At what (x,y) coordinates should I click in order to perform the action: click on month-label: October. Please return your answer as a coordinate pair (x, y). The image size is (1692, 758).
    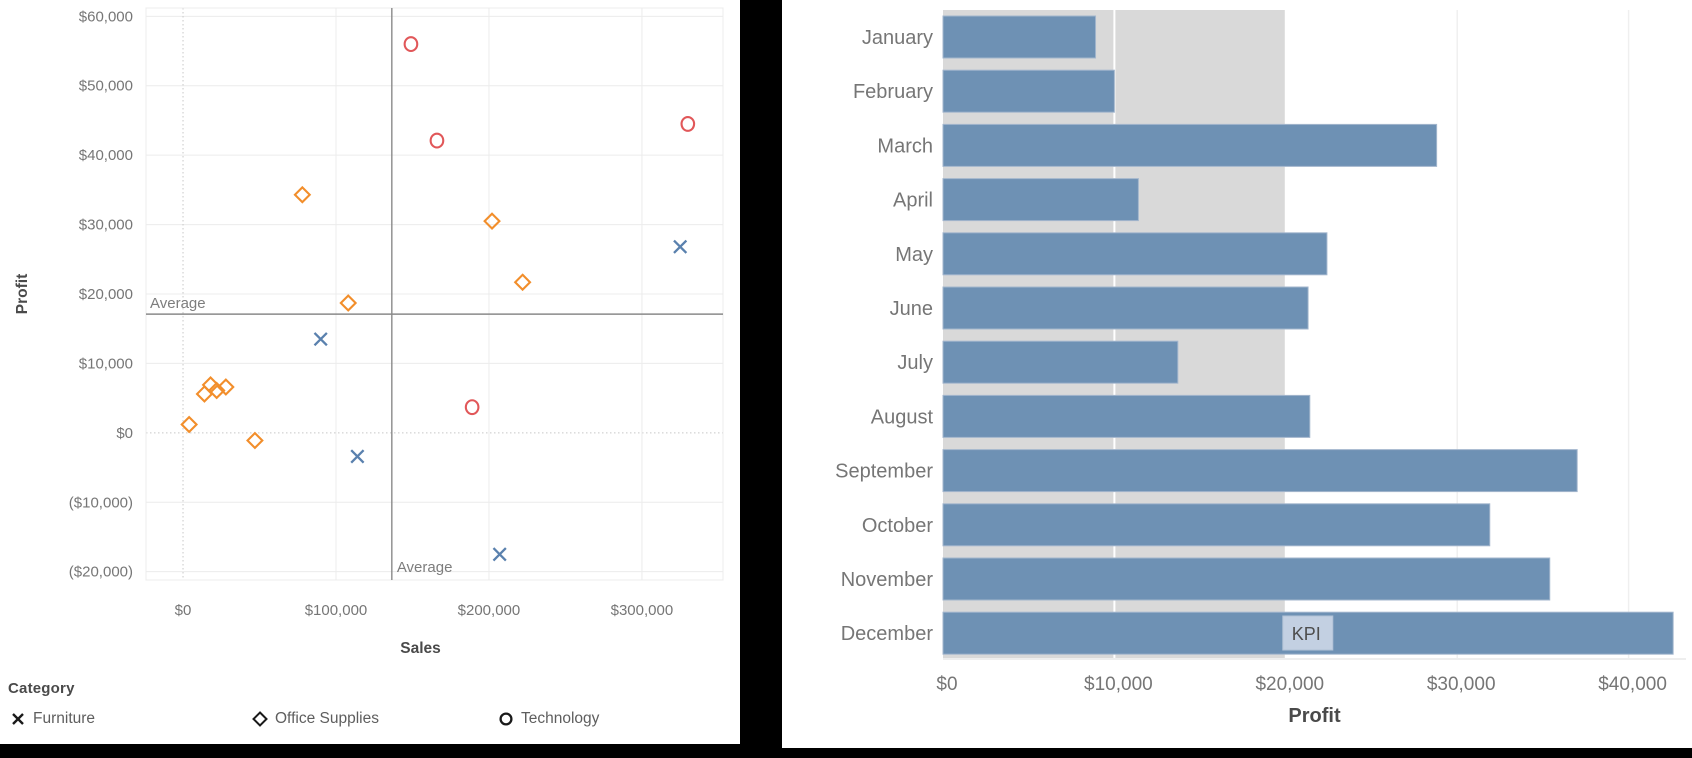
    Looking at the image, I should click on (897, 526).